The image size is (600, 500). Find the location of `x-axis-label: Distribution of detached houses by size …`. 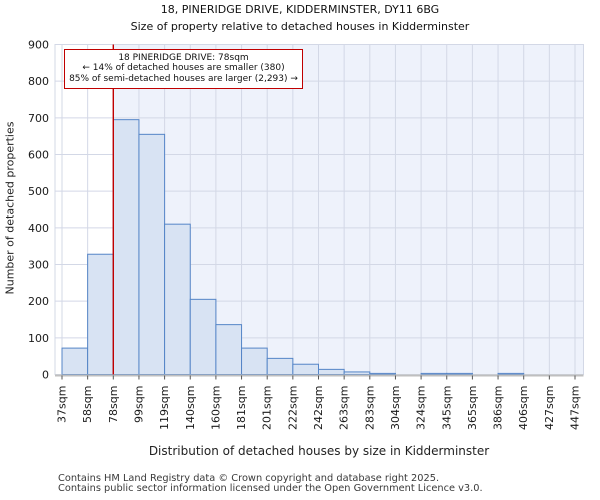

x-axis-label: Distribution of detached houses by size … is located at coordinates (319, 451).